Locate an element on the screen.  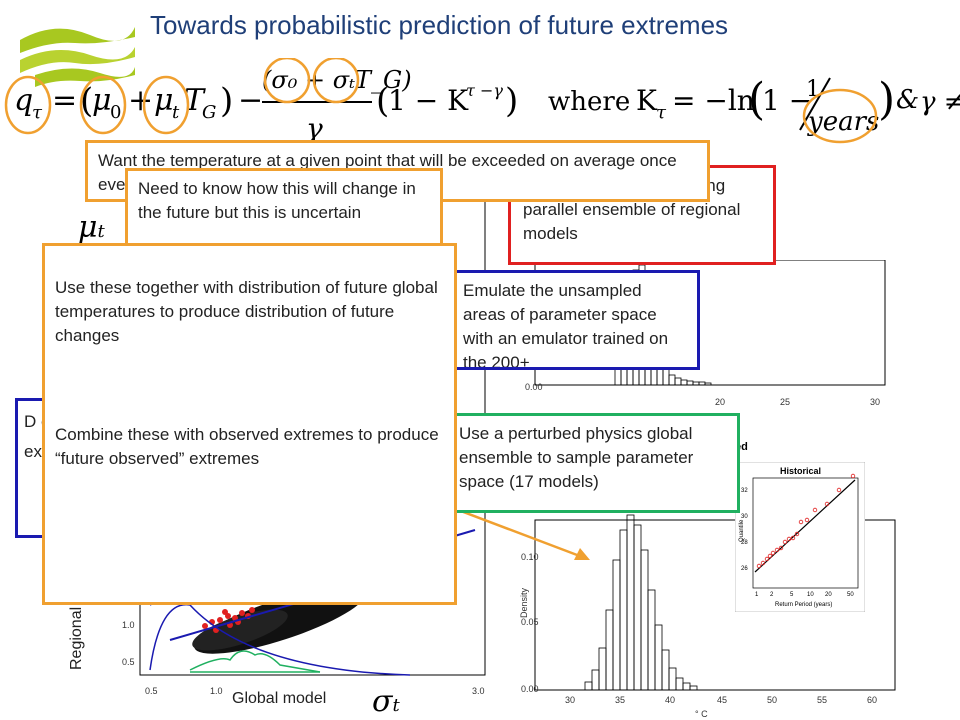
inset-xlabel: Return Period (years) is located at coordinates (803, 605).